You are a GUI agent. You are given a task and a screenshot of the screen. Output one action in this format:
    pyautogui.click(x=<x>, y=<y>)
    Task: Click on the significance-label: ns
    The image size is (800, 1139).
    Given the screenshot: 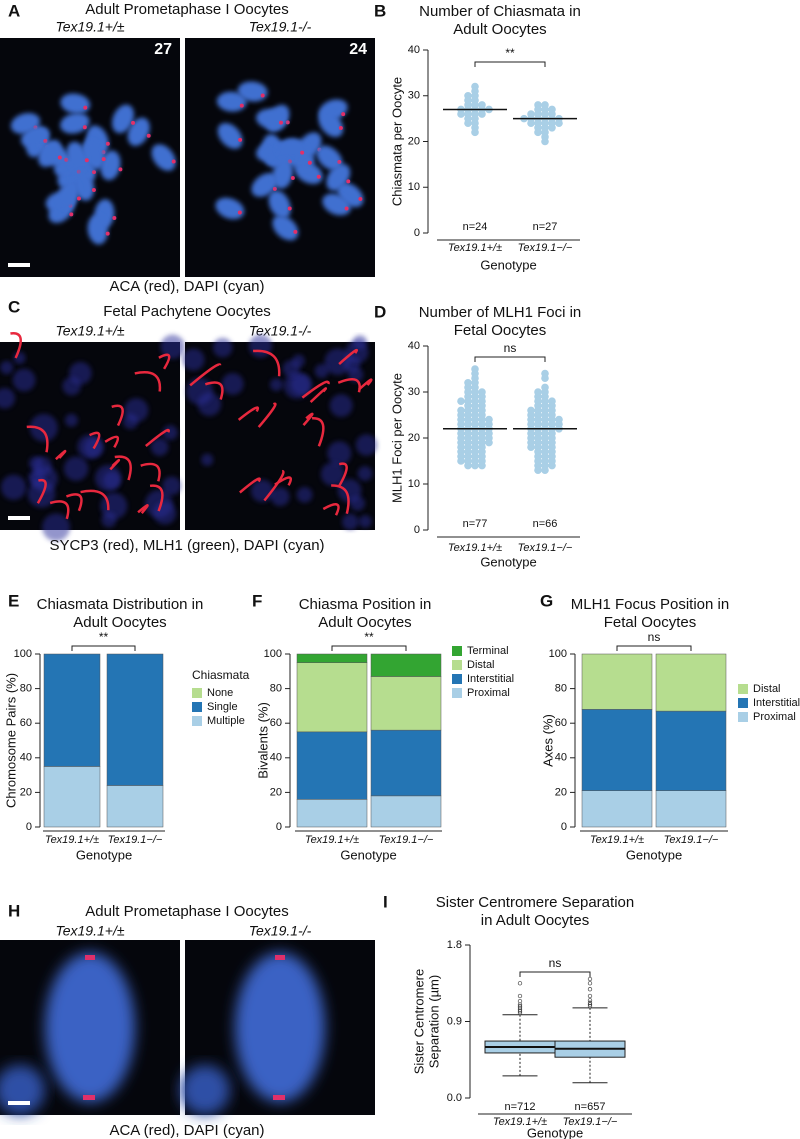 What is the action you would take?
    pyautogui.click(x=654, y=637)
    